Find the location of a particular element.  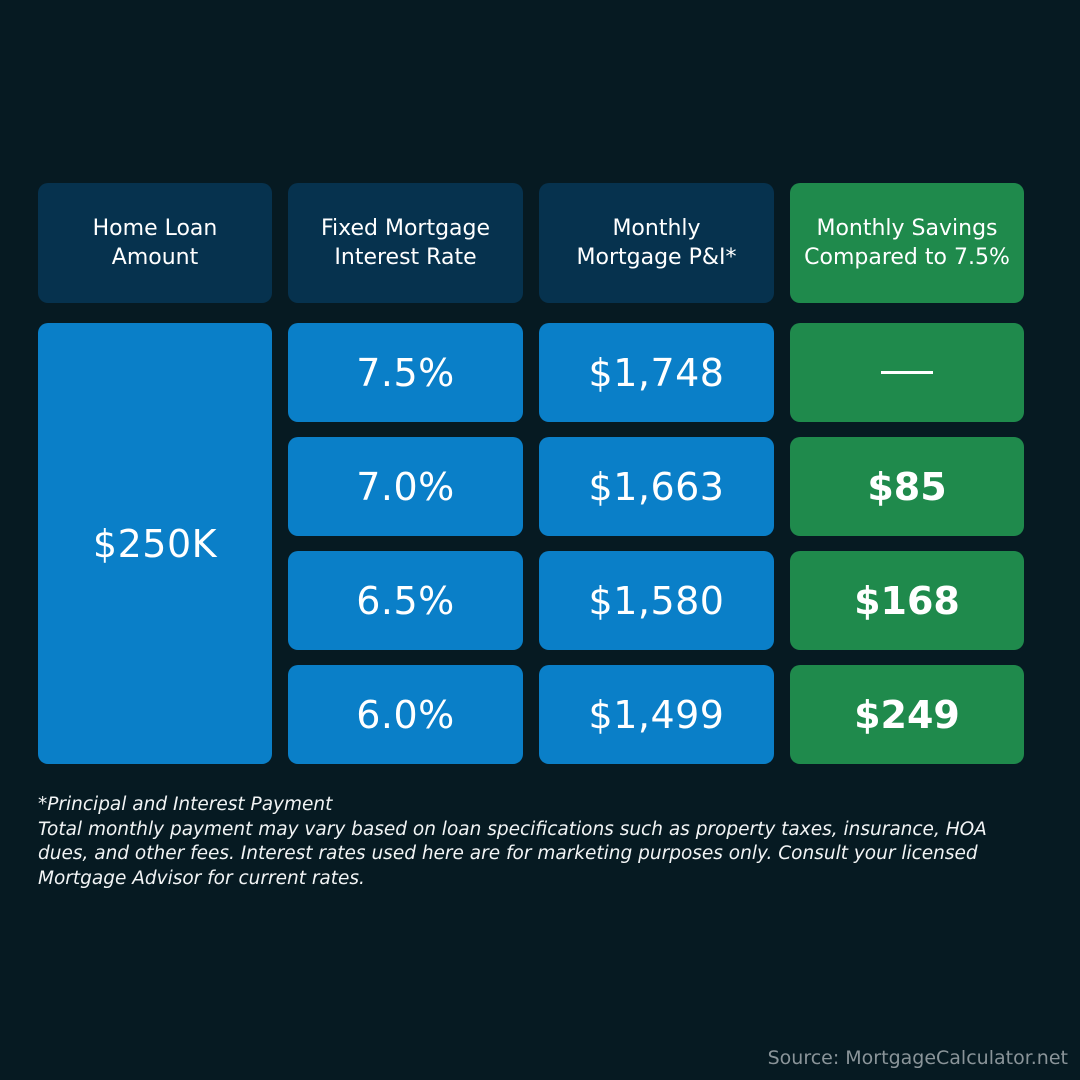

savings-cell-row-3: $168 is located at coordinates (907, 600).